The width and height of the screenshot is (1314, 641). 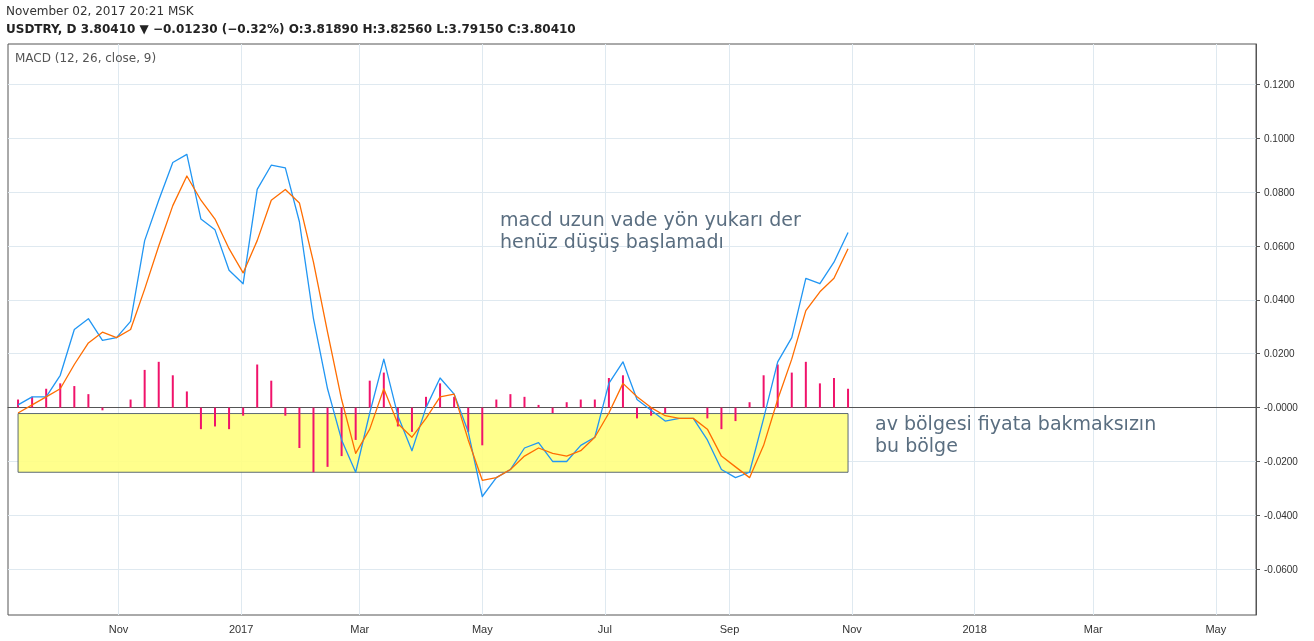 I want to click on y-tick-label: 0.0800, so click(x=1280, y=192).